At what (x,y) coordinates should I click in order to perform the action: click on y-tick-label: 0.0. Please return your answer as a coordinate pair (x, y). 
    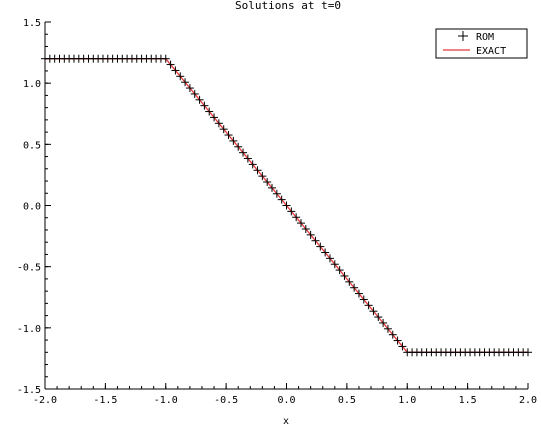
    Looking at the image, I should click on (32, 207).